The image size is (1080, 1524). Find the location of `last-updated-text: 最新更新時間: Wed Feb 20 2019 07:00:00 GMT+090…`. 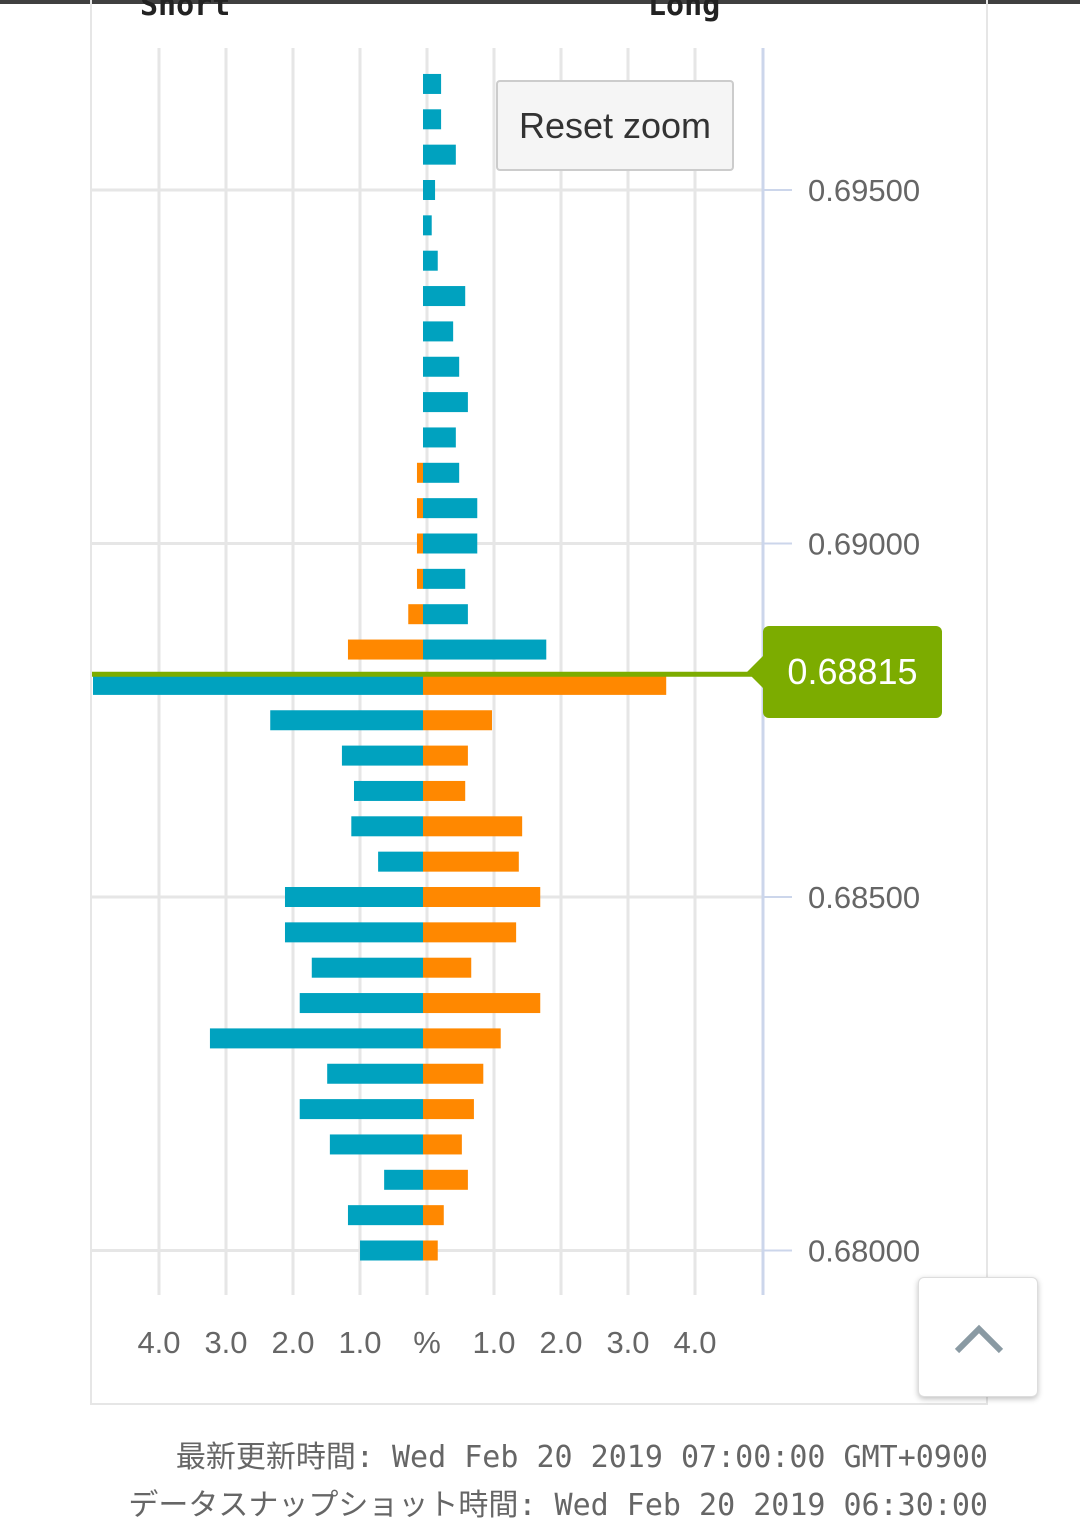

last-updated-text: 最新更新時間: Wed Feb 20 2019 07:00:00 GMT+090… is located at coordinates (581, 1457).